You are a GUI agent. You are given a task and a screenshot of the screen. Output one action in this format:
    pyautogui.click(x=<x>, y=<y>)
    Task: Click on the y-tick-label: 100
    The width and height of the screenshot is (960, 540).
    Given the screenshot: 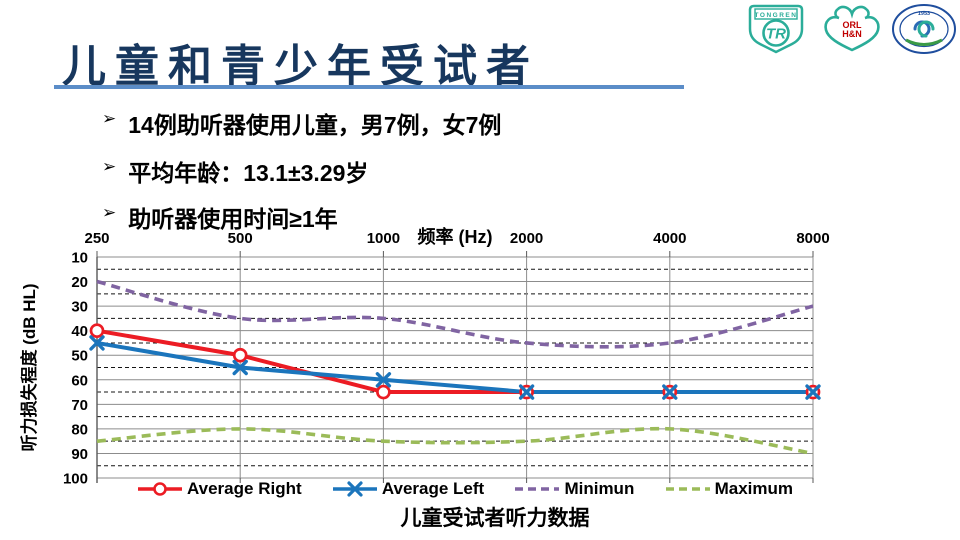 What is the action you would take?
    pyautogui.click(x=75, y=479)
    